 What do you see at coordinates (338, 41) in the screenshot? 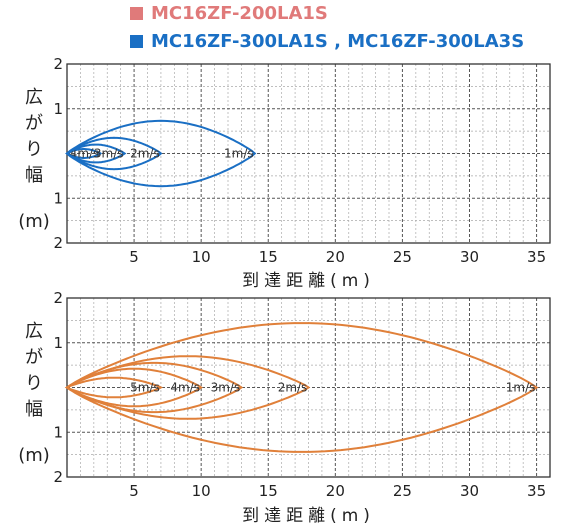
I see `legend-label: MC16ZF-300LA1S , MC16ZF-300LA3S` at bounding box center [338, 41].